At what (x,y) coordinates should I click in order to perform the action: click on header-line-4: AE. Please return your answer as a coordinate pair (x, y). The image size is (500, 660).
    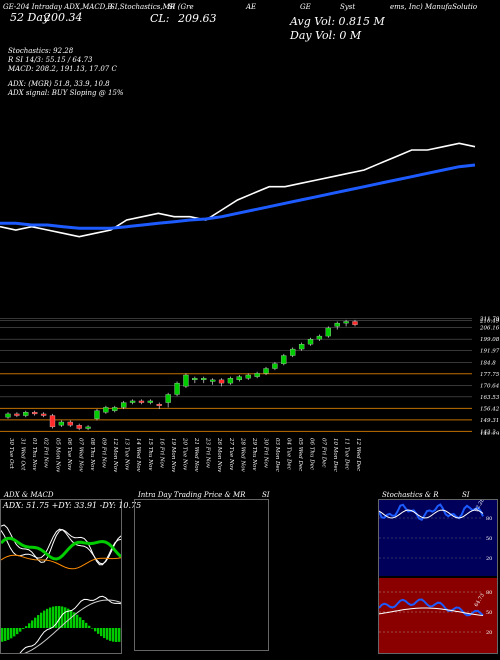
    Looking at the image, I should click on (251, 7).